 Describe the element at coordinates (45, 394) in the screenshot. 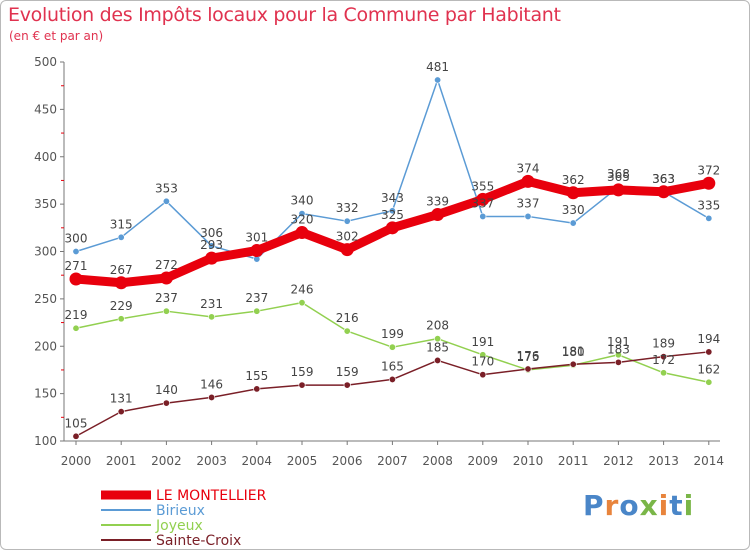

I see `y-tick-label: 150` at that location.